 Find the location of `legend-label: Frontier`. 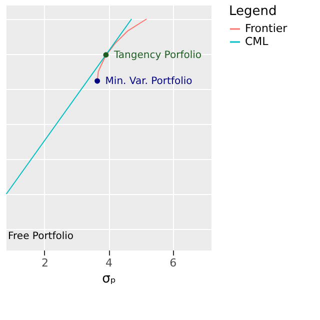

legend-label: Frontier is located at coordinates (266, 28).